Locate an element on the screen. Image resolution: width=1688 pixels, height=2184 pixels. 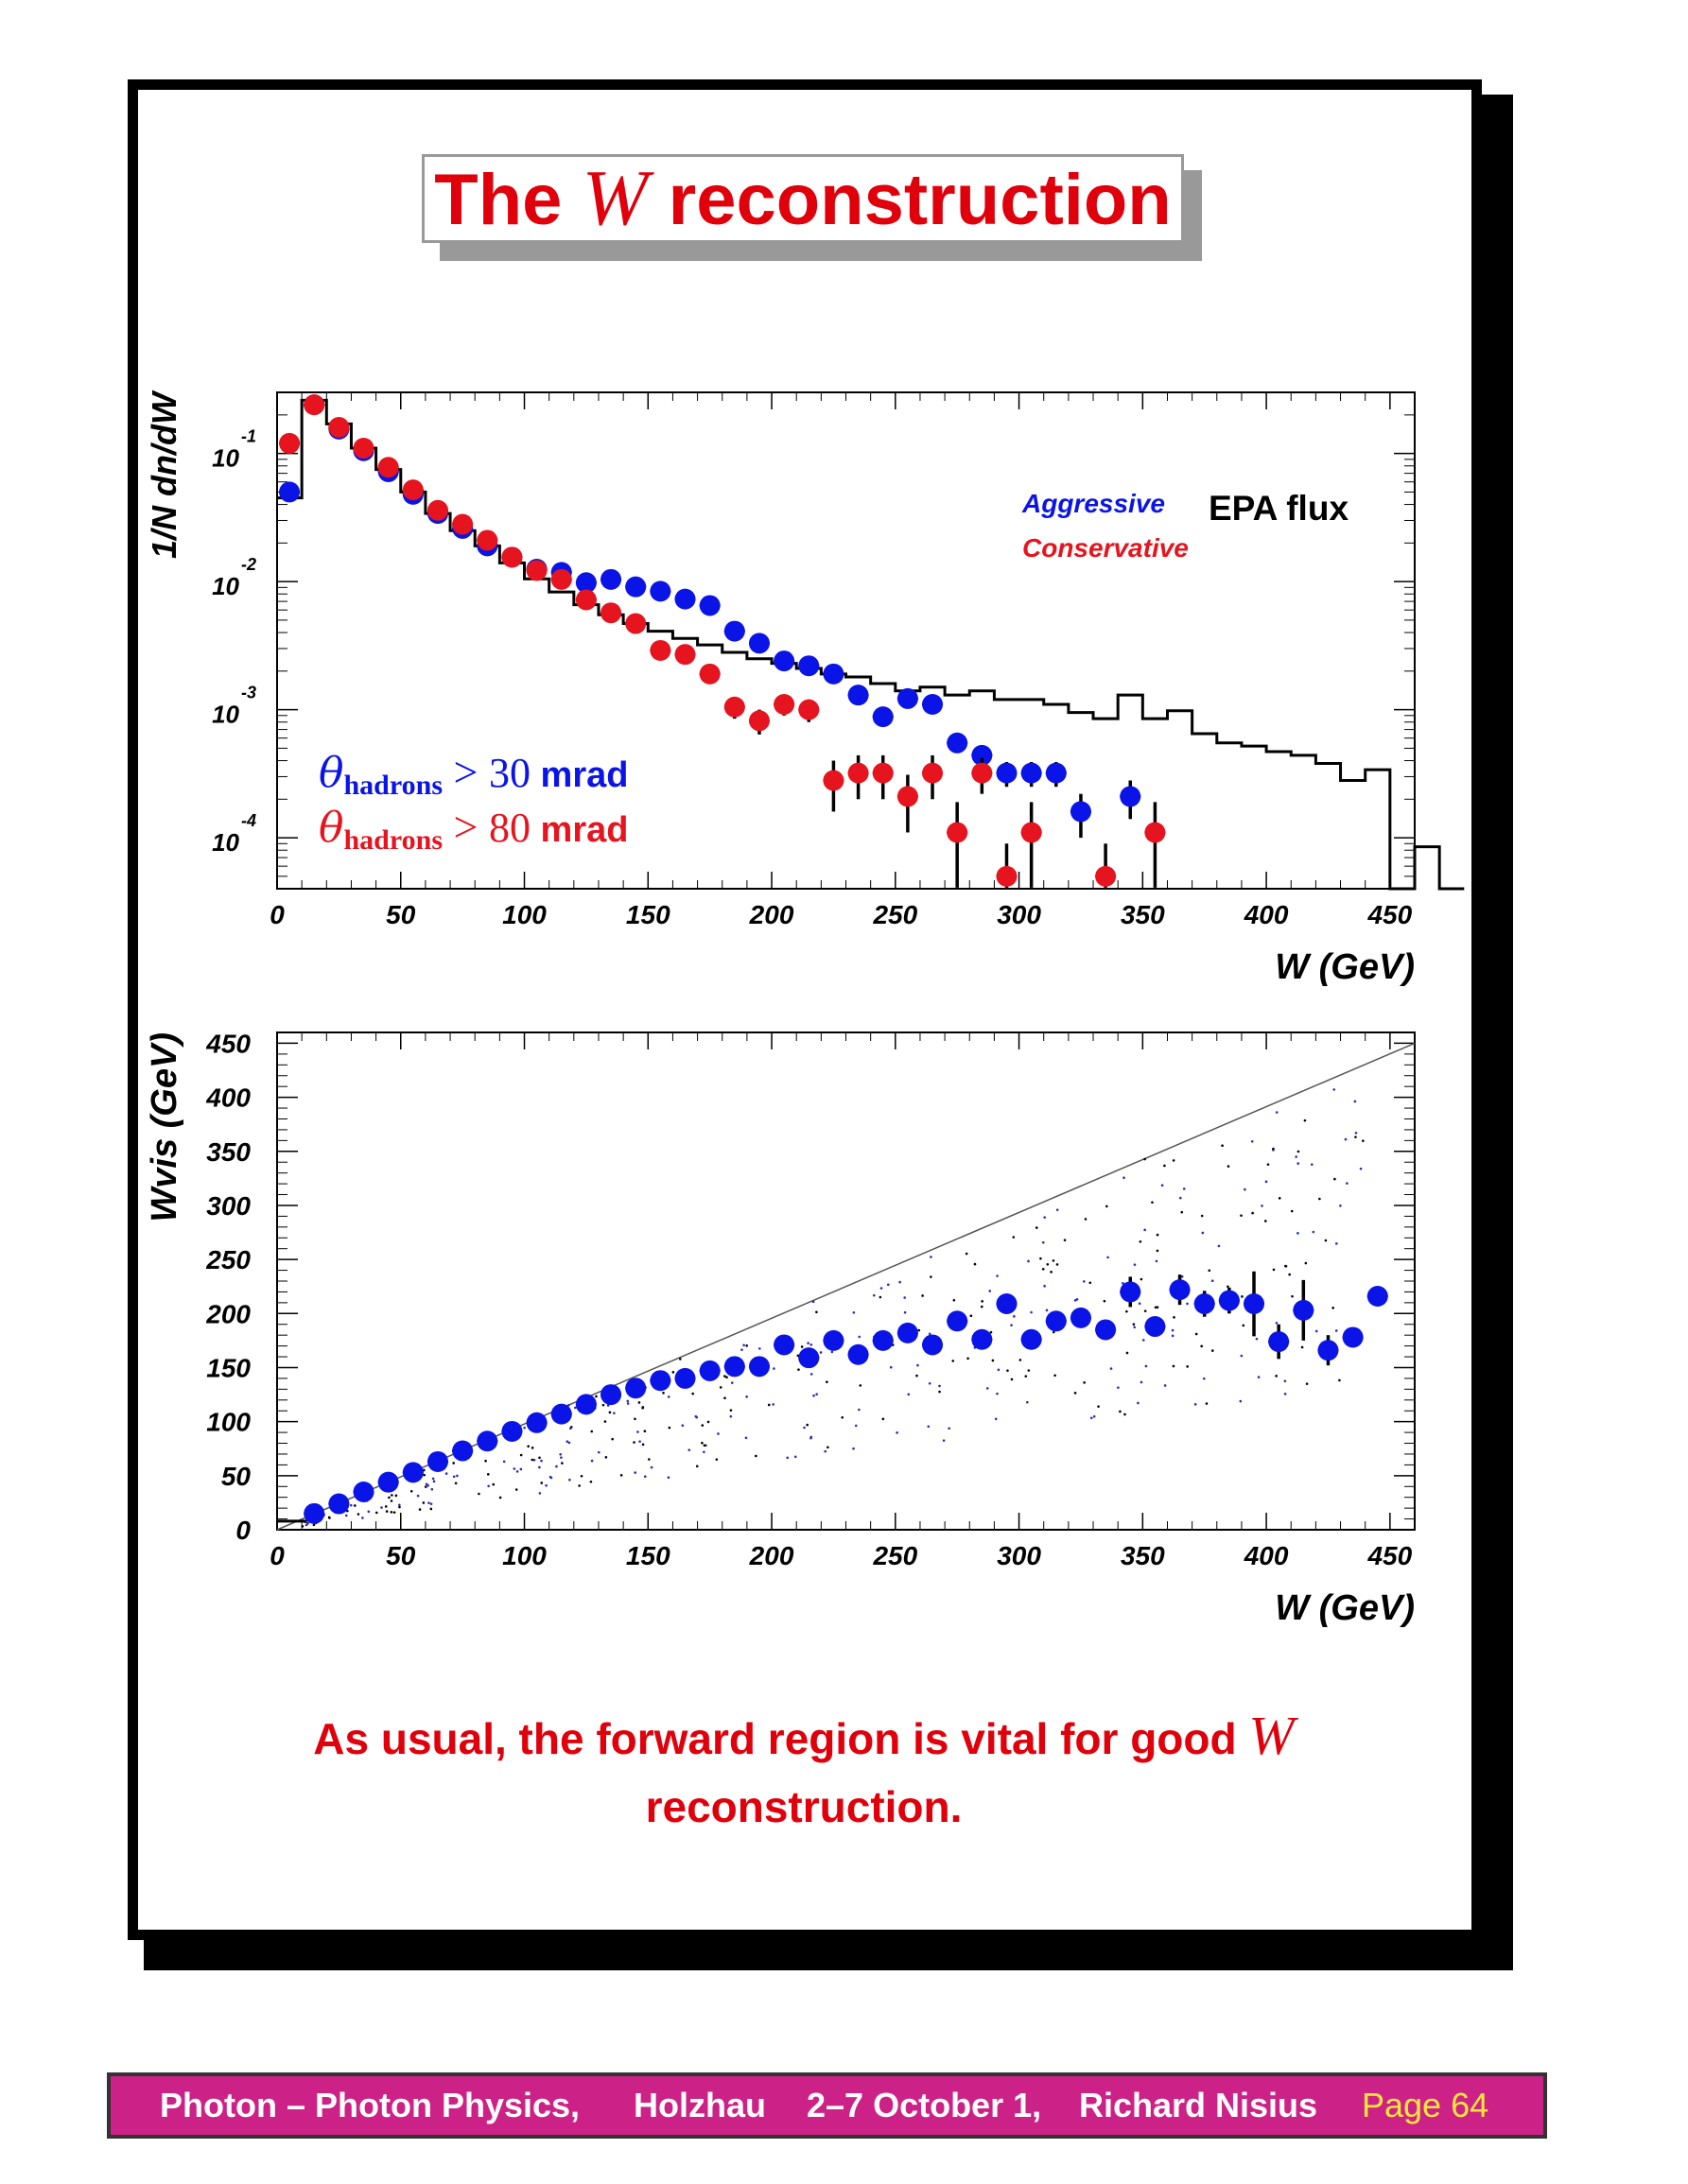
x-tick-label-2: 200 is located at coordinates (771, 1555).